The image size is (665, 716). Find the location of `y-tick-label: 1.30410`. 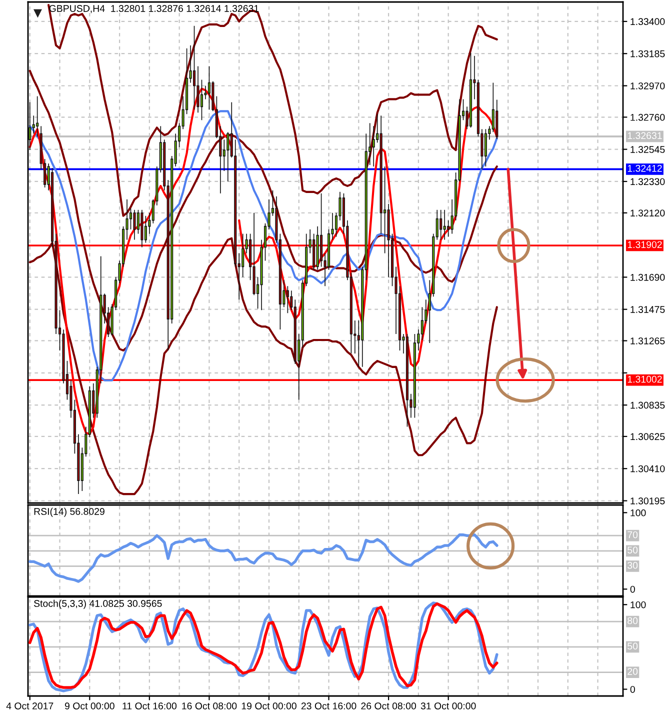

y-tick-label: 1.30410 is located at coordinates (647, 468).